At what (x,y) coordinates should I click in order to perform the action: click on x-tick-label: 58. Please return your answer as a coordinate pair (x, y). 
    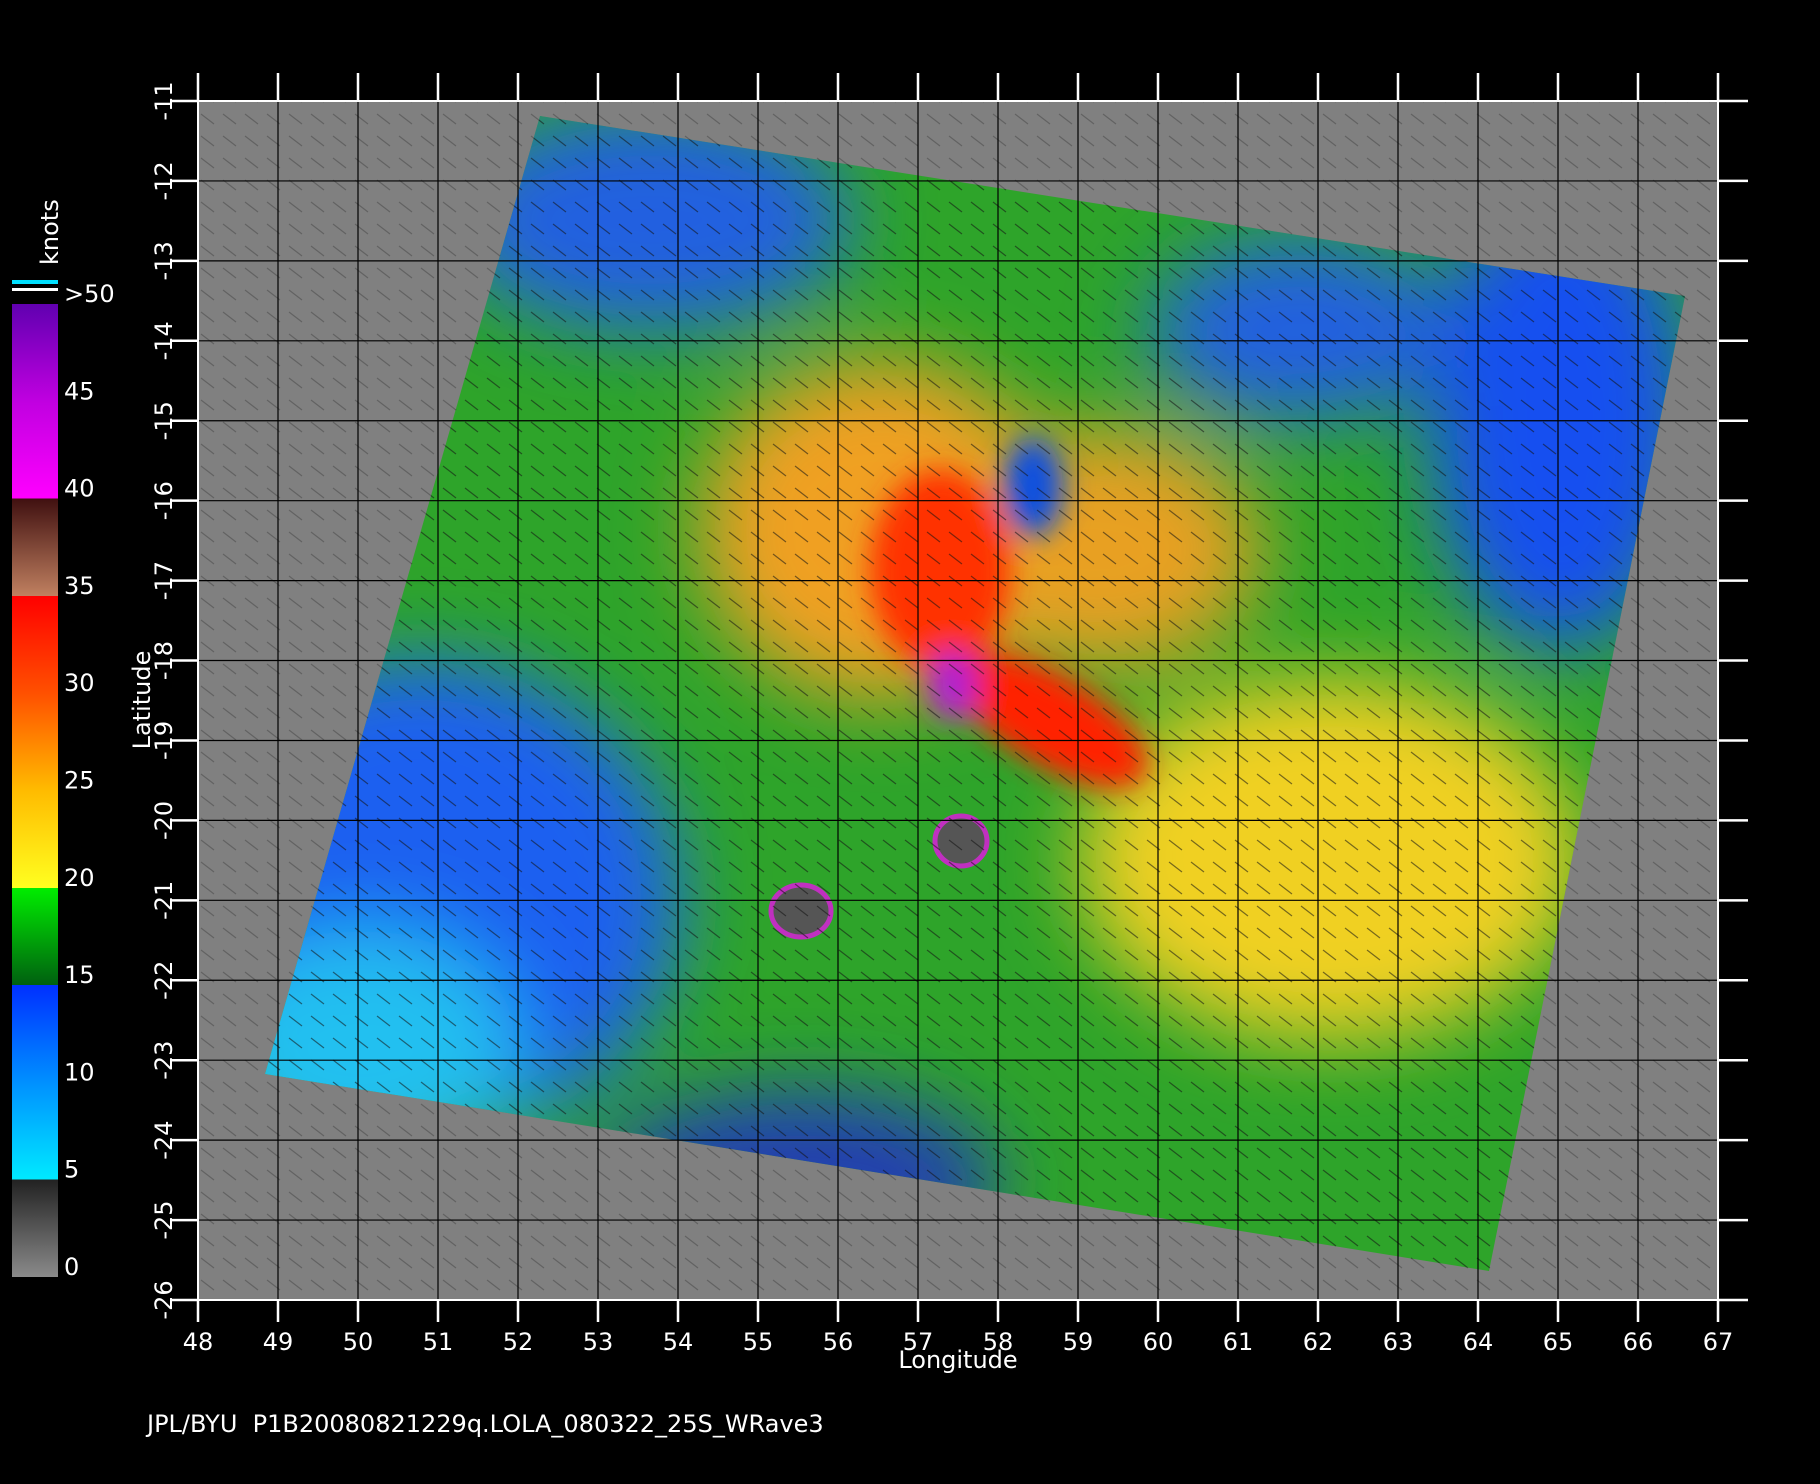
    Looking at the image, I should click on (998, 1342).